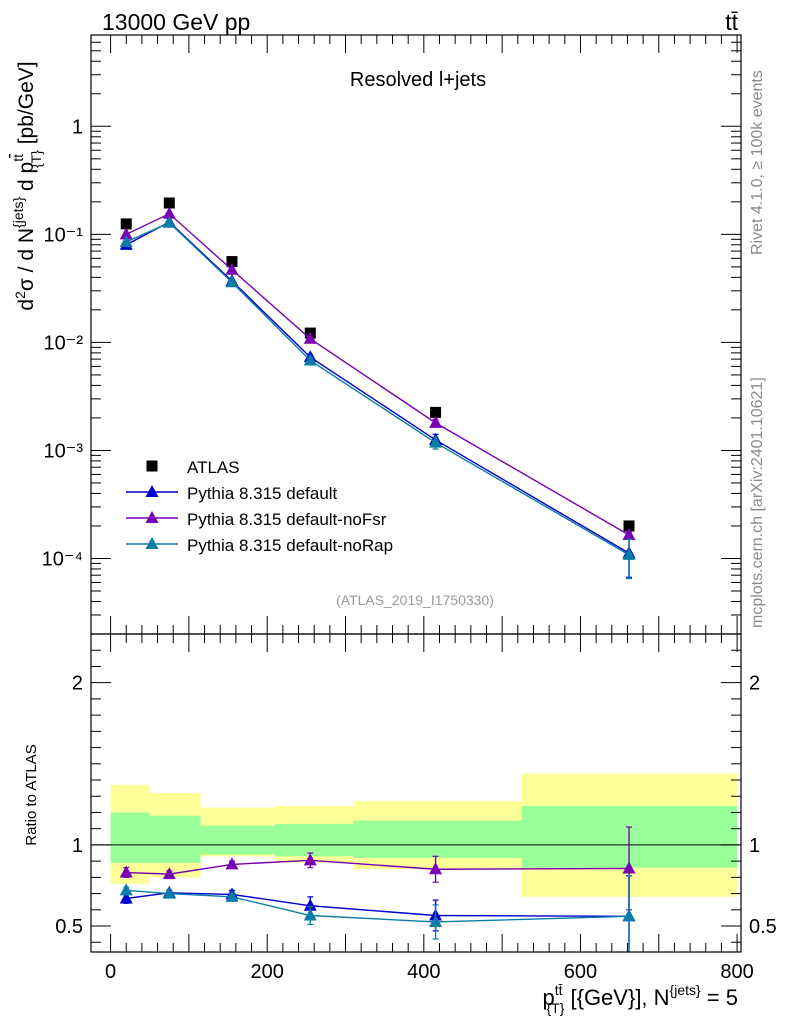 This screenshot has width=786, height=1024. What do you see at coordinates (69, 927) in the screenshot?
I see `ratio-y-tick-label-0: 0.5` at bounding box center [69, 927].